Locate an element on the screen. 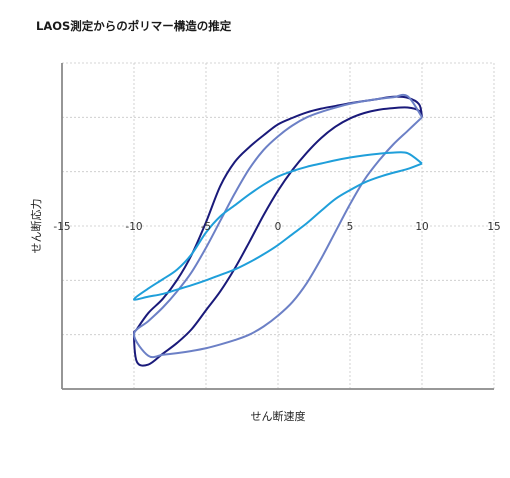 The height and width of the screenshot is (478, 510). x-axis-label: せん断速度 is located at coordinates (278, 416).